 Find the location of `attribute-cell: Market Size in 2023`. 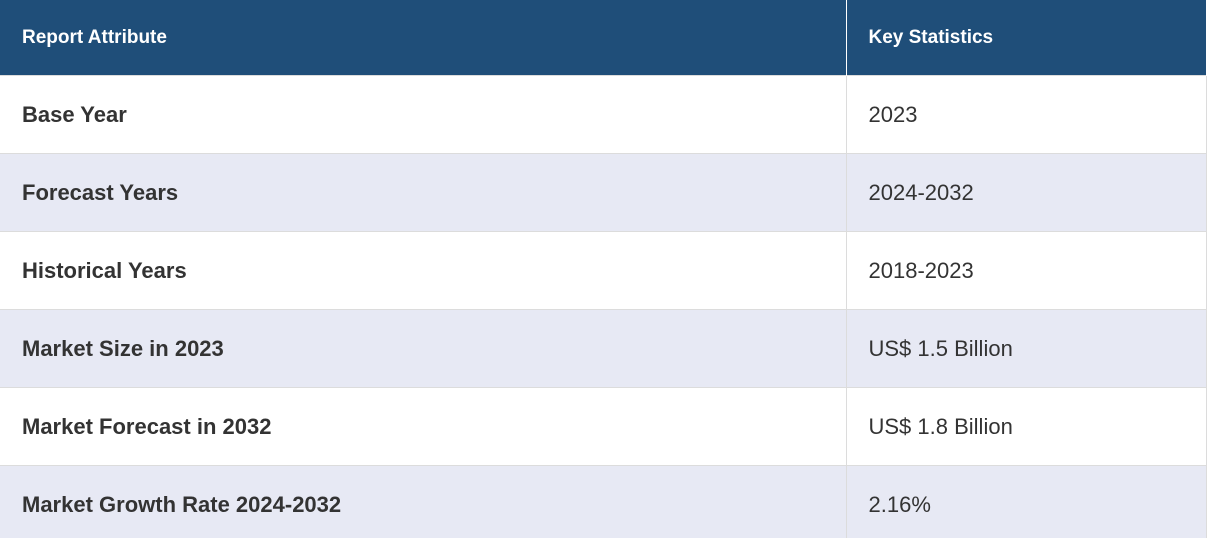

attribute-cell: Market Size in 2023 is located at coordinates (423, 348).